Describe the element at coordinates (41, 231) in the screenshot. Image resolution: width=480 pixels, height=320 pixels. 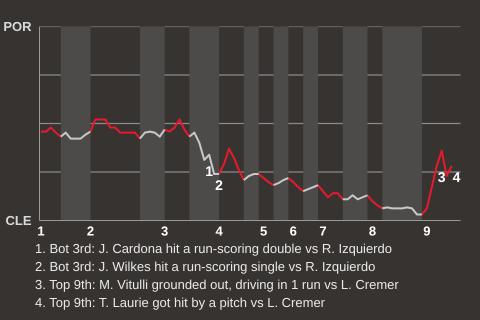
I see `x-tick-label: 1` at that location.